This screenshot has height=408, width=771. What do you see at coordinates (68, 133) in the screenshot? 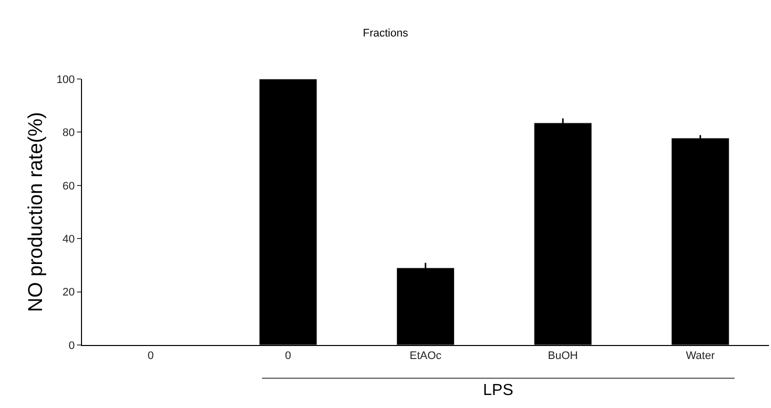
I see `y-tick-label: 80` at bounding box center [68, 133].